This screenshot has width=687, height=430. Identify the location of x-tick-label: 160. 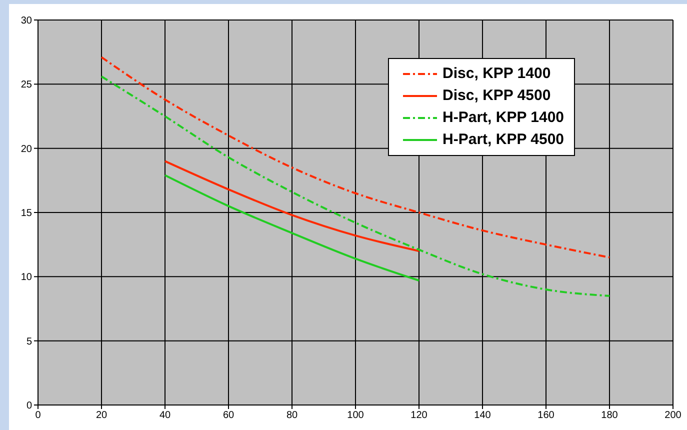
(546, 416).